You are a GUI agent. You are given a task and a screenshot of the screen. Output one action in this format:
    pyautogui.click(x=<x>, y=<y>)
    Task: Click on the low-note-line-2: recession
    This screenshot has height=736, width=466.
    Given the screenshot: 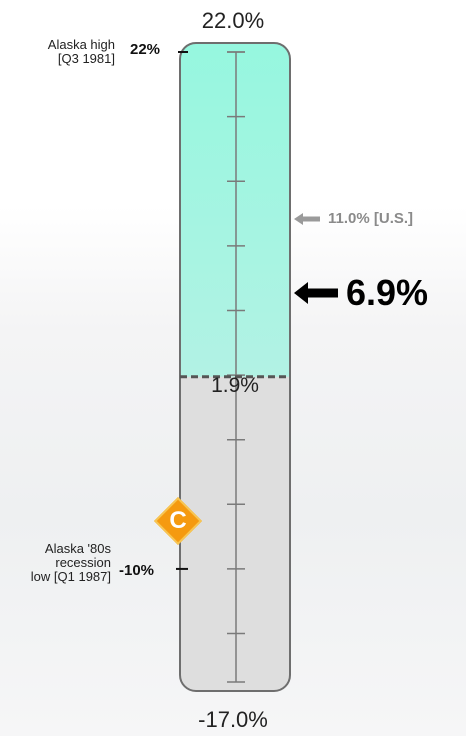 What is the action you would take?
    pyautogui.click(x=83, y=562)
    